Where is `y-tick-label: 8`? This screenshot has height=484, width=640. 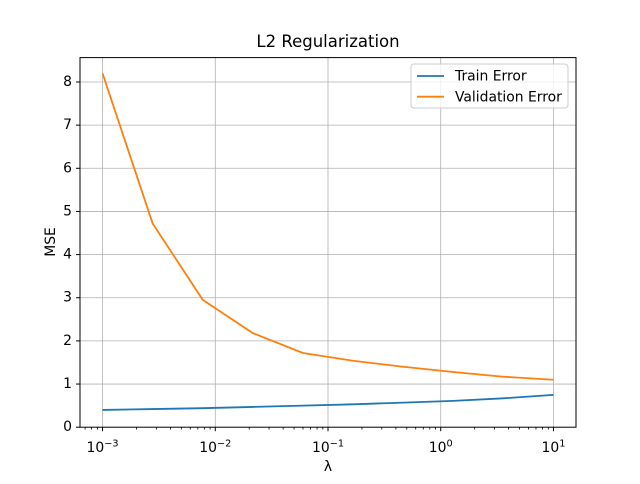
y-tick-label: 8 is located at coordinates (67, 82).